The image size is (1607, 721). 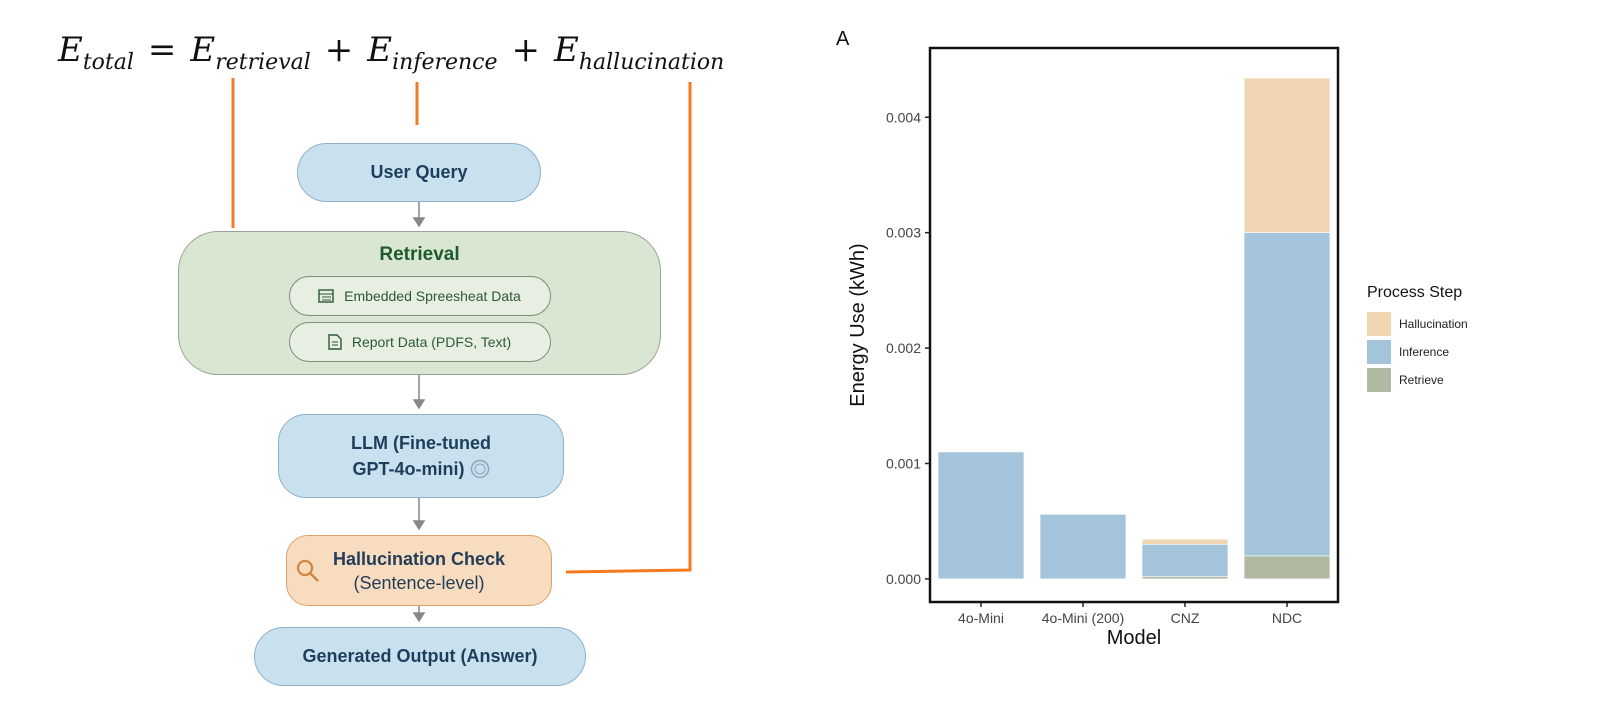 What do you see at coordinates (981, 618) in the screenshot?
I see `x-tick-label: 4o-Mini` at bounding box center [981, 618].